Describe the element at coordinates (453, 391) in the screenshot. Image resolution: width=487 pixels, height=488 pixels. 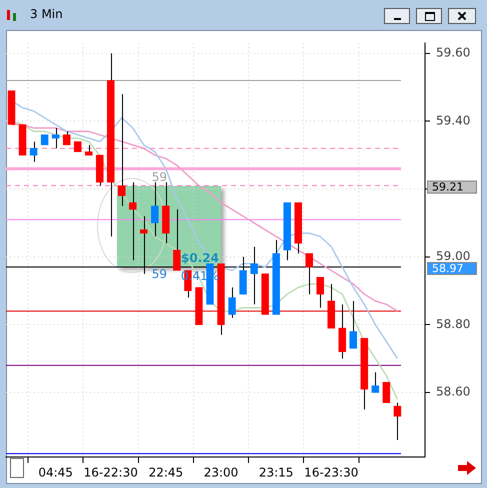
I see `y-tick-label: 58.60` at that location.